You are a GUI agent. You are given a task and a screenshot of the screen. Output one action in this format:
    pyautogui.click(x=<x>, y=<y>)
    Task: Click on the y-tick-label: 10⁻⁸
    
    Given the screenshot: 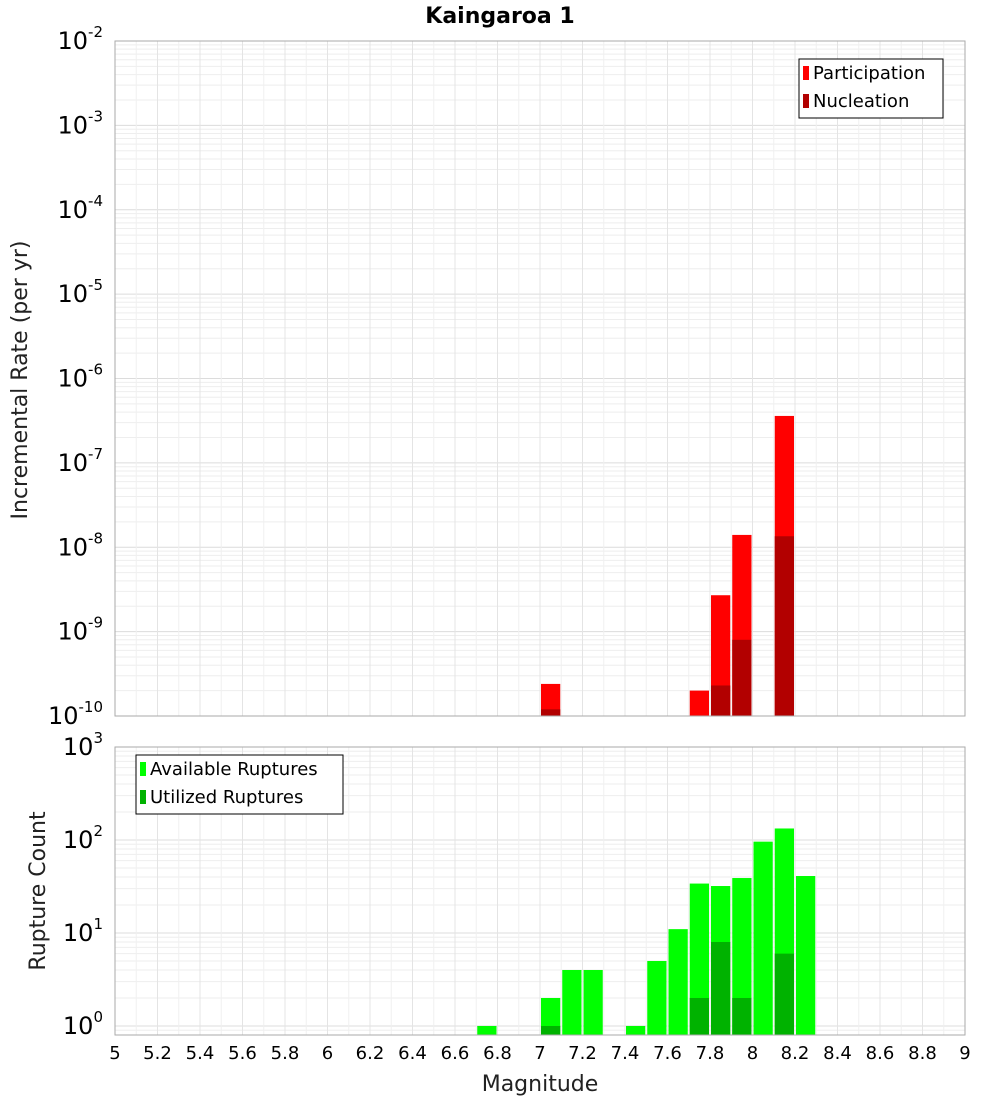 What is the action you would take?
    pyautogui.click(x=80, y=545)
    